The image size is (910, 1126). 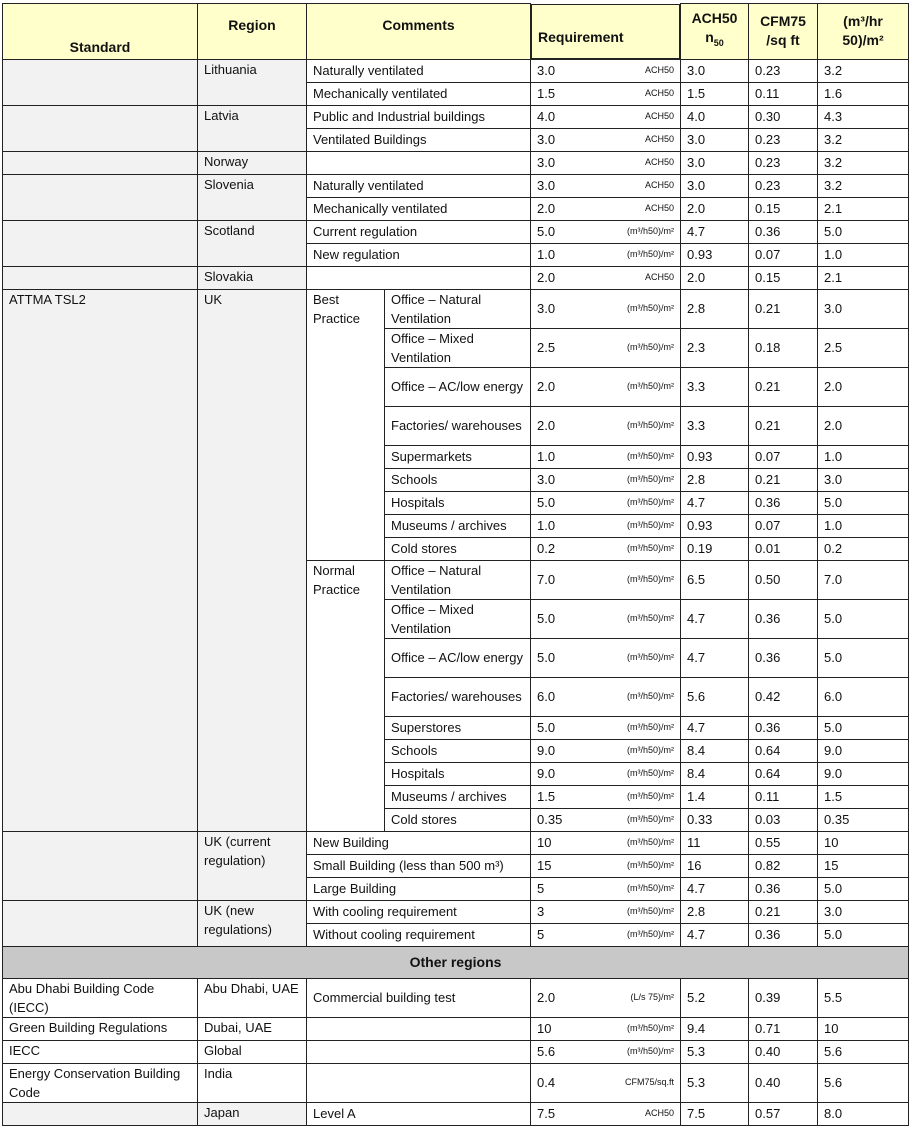 I want to click on table-row: Cold stores 0.2 (m³/h50)/m² 0.19 0.01 0.2, so click(x=456, y=548).